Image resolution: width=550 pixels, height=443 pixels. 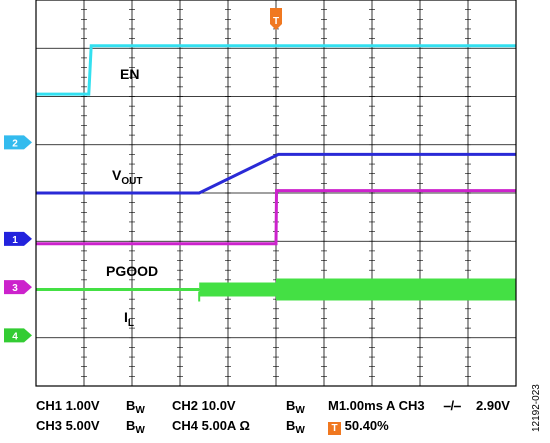 What do you see at coordinates (15, 336) in the screenshot?
I see `channel-marker-label-4: 4` at bounding box center [15, 336].